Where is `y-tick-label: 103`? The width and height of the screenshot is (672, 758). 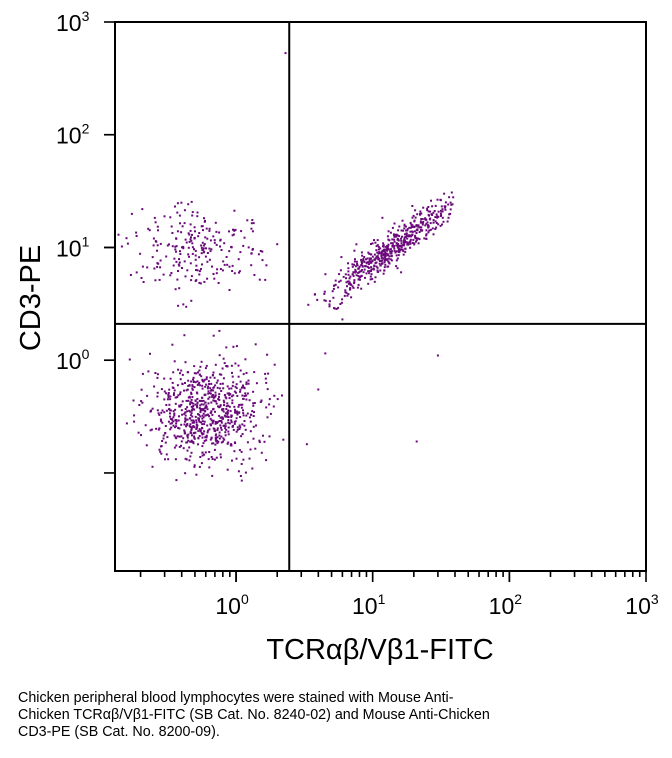 y-tick-label: 103 is located at coordinates (73, 22).